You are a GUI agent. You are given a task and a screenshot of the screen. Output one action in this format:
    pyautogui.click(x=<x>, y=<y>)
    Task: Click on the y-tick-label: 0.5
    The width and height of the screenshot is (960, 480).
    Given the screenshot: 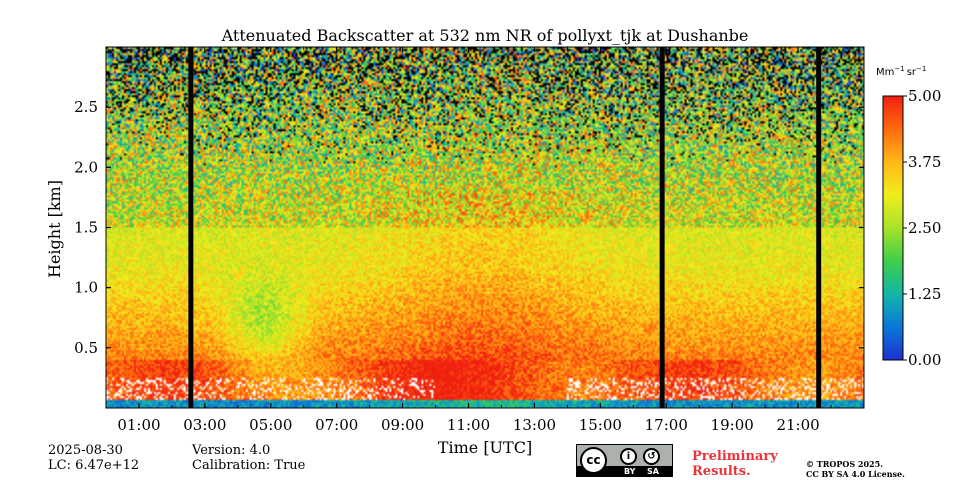 What is the action you would take?
    pyautogui.click(x=86, y=348)
    